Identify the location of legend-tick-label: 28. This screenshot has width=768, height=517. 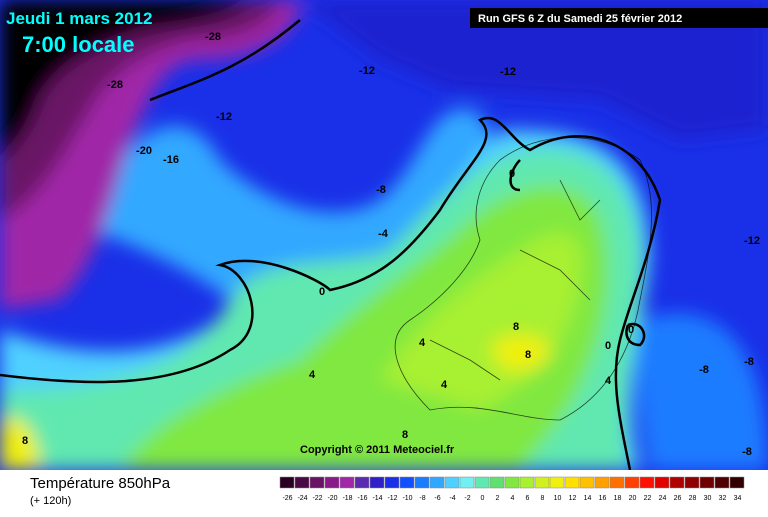
(693, 498).